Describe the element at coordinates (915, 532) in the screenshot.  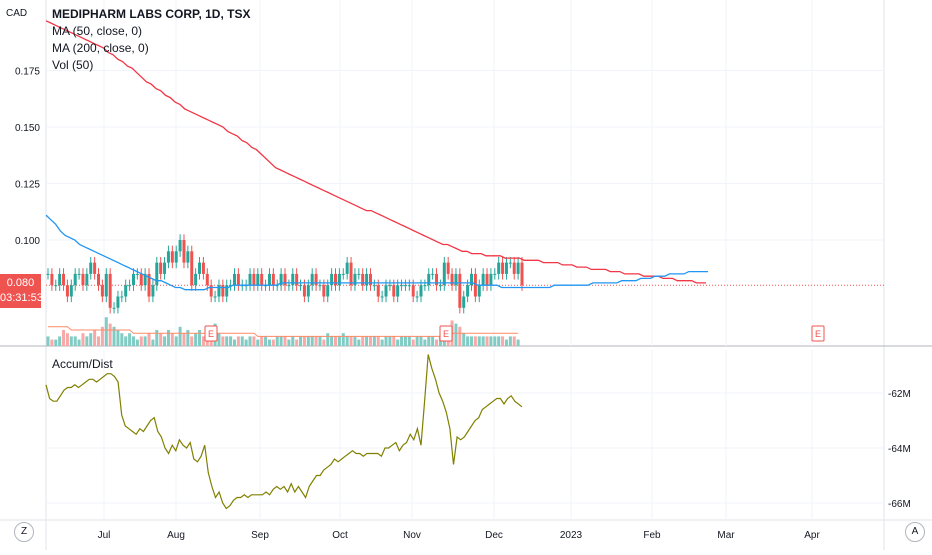
I see `auto-scale-button: A` at that location.